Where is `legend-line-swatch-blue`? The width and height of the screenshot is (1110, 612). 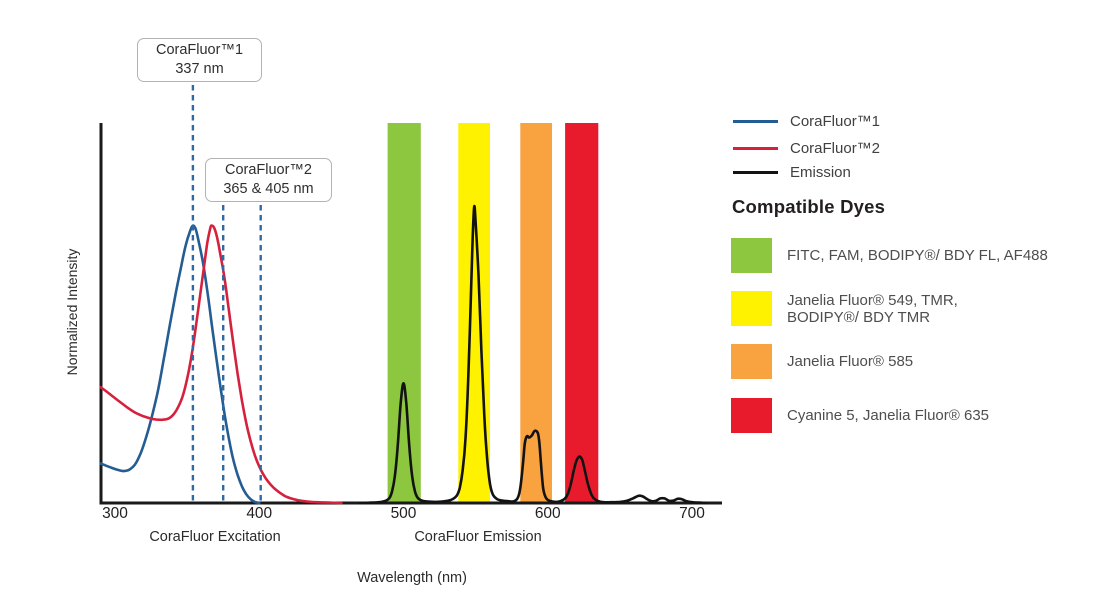 legend-line-swatch-blue is located at coordinates (755, 121).